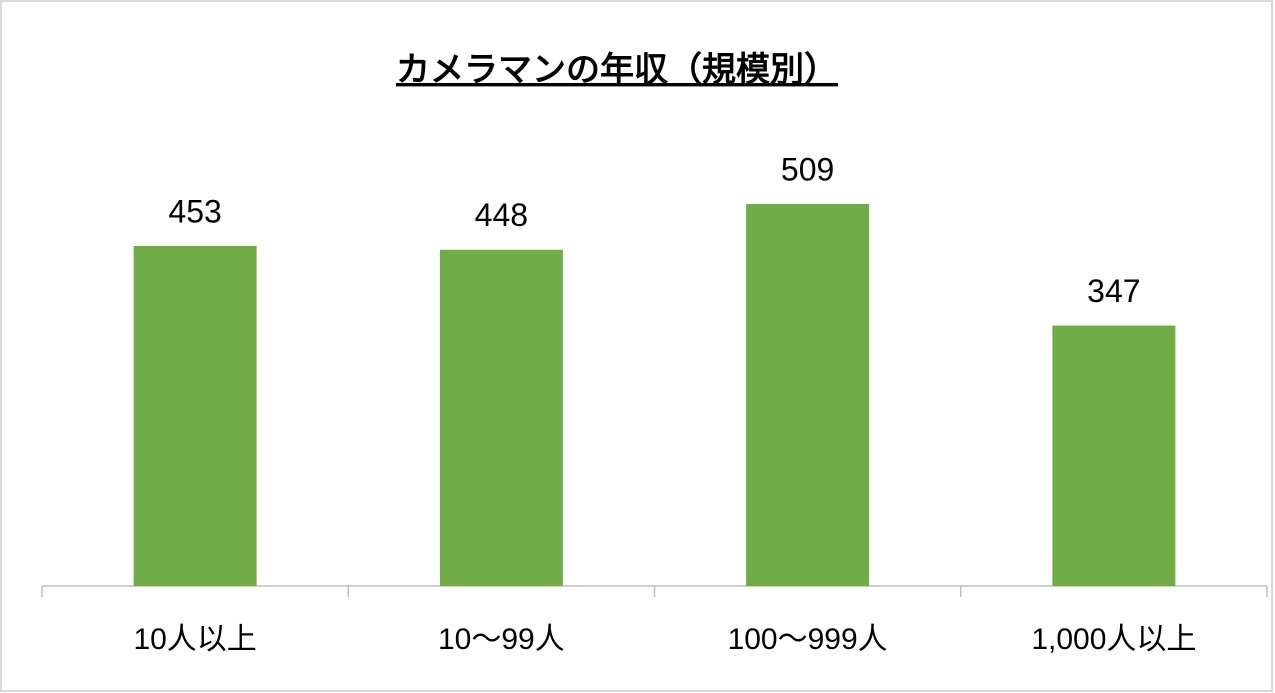  Describe the element at coordinates (501, 639) in the screenshot. I see `x-tick-label: 10〜99人` at that location.